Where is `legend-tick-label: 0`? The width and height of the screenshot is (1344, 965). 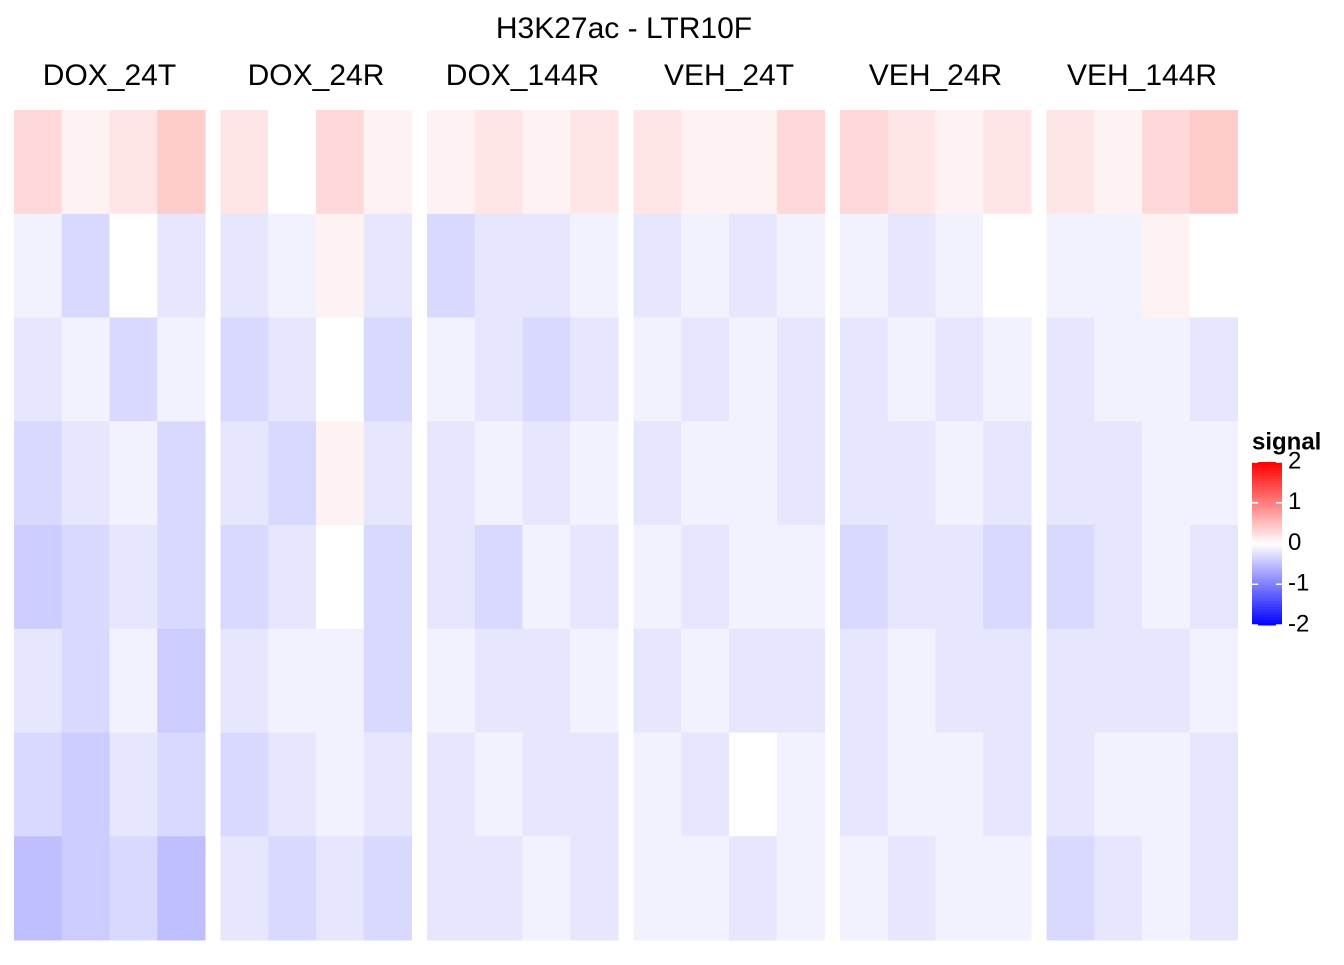
legend-tick-label: 0 is located at coordinates (1294, 542).